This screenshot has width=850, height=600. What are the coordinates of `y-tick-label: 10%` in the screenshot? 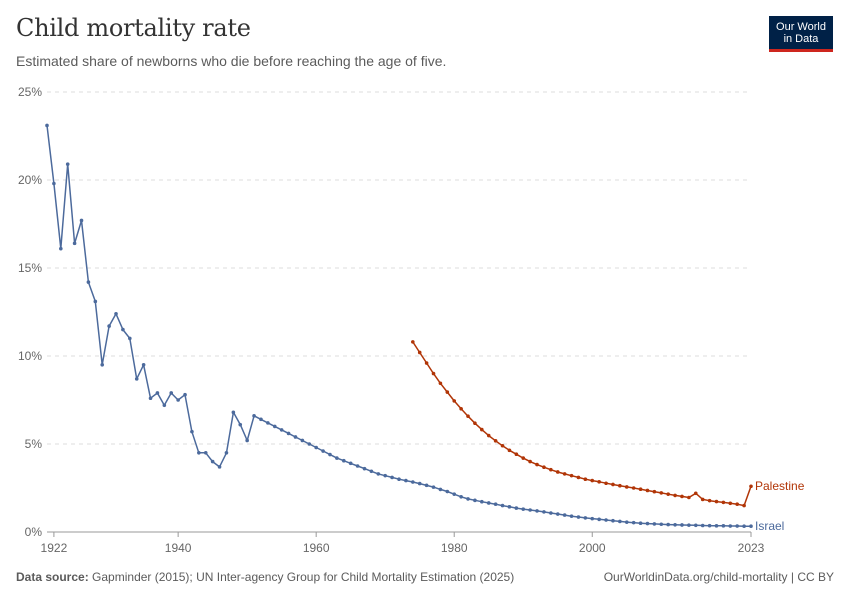 It's located at (30, 356).